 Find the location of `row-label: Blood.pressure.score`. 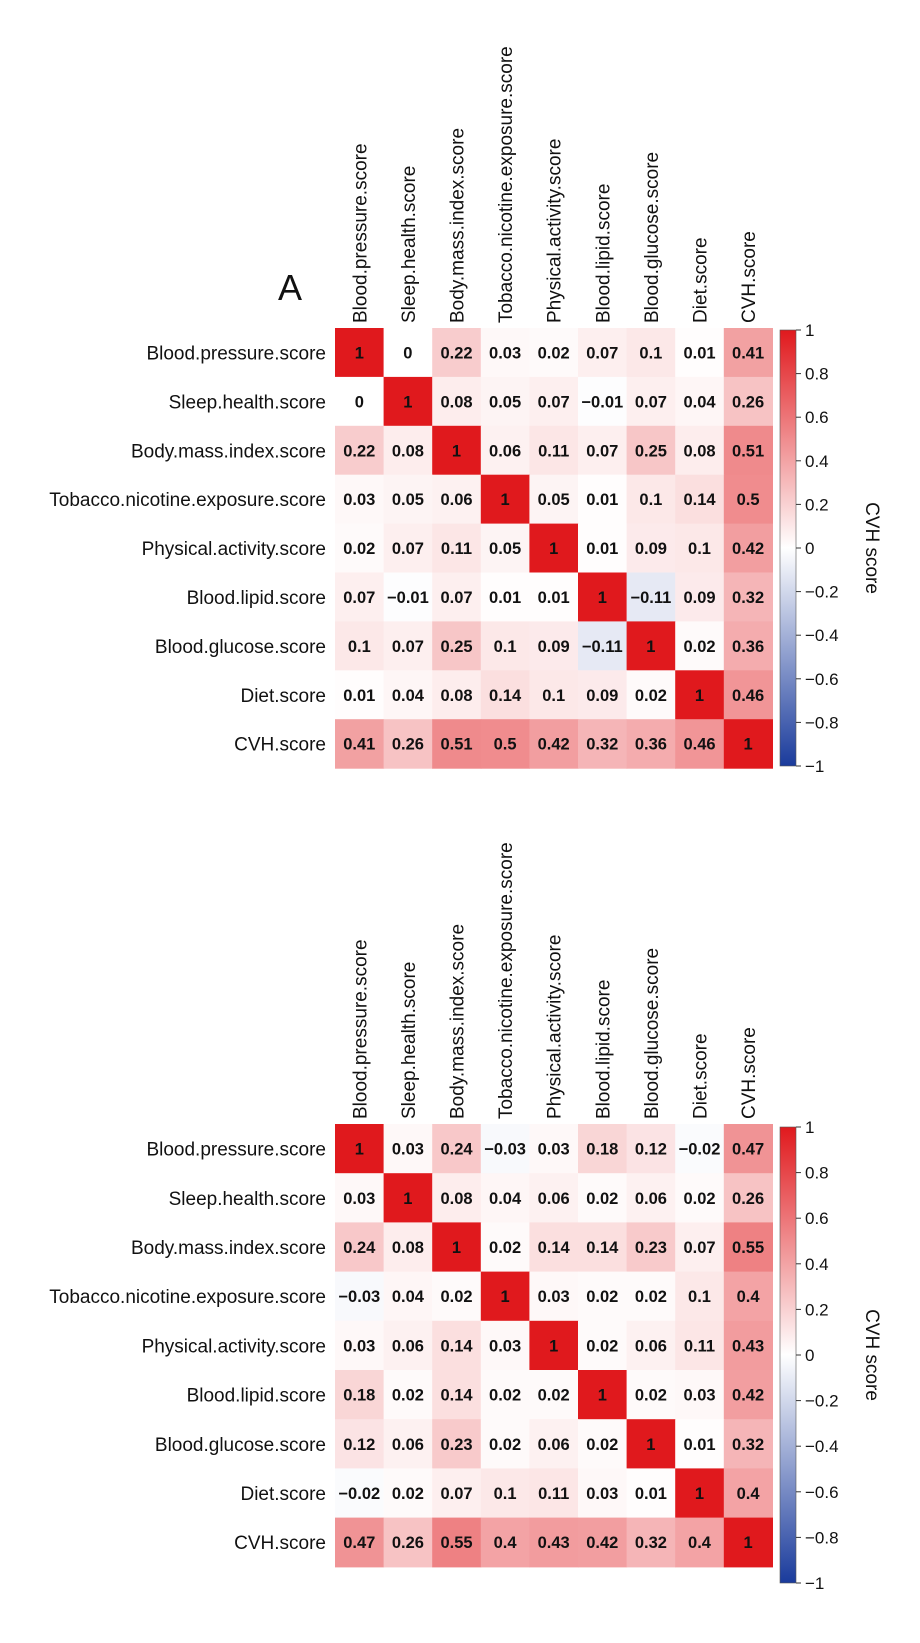

row-label: Blood.pressure.score is located at coordinates (236, 1150).